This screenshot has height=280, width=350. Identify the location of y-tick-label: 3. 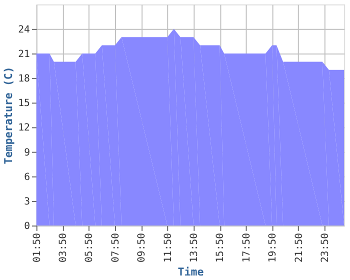
(27, 202).